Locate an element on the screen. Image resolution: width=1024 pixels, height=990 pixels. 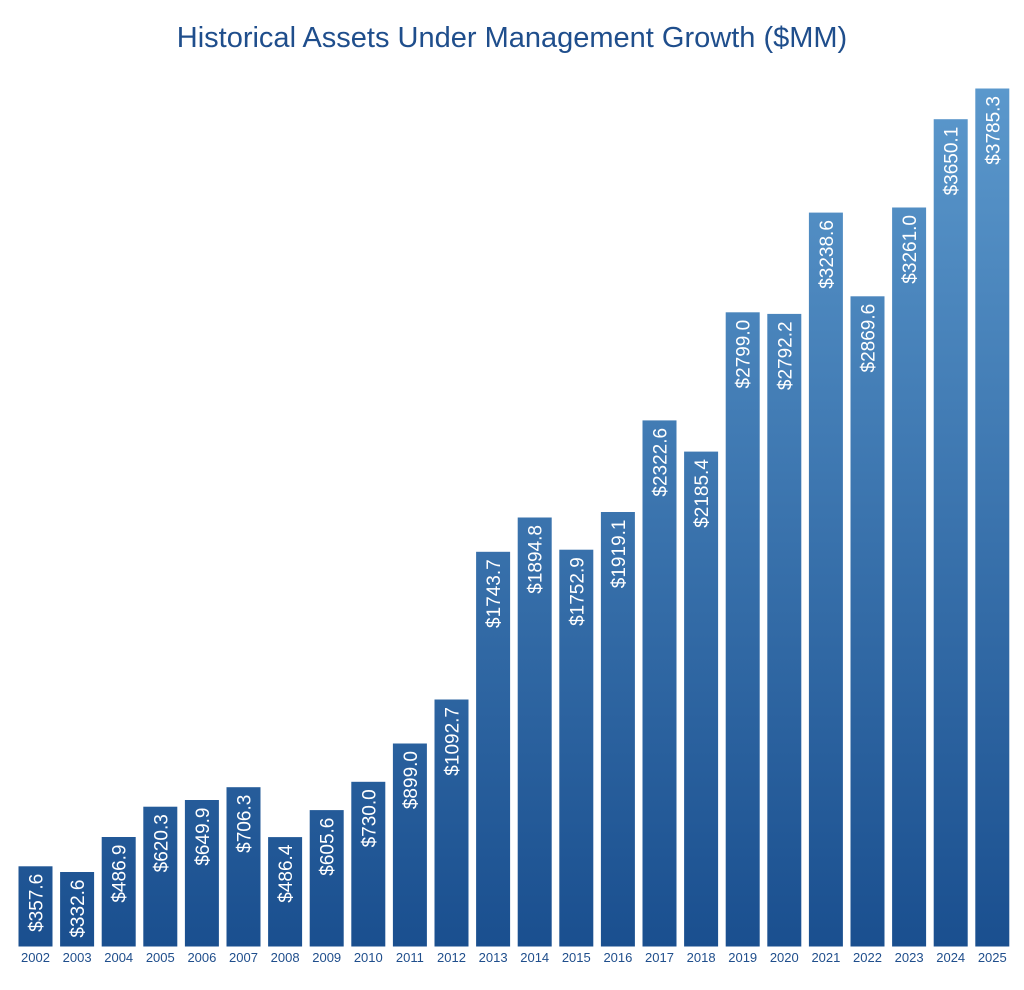
bar-2014 is located at coordinates (534, 732).